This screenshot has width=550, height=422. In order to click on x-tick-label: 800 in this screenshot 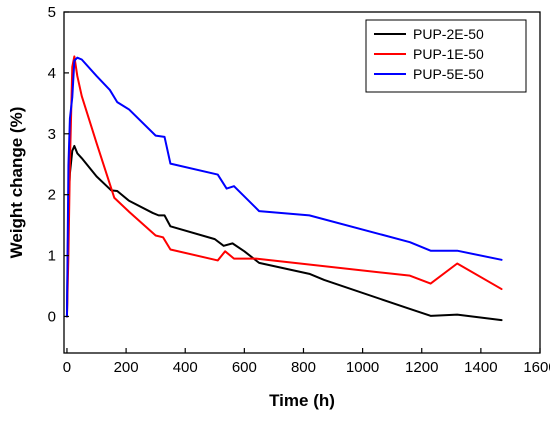, I will do `click(303, 367)`.